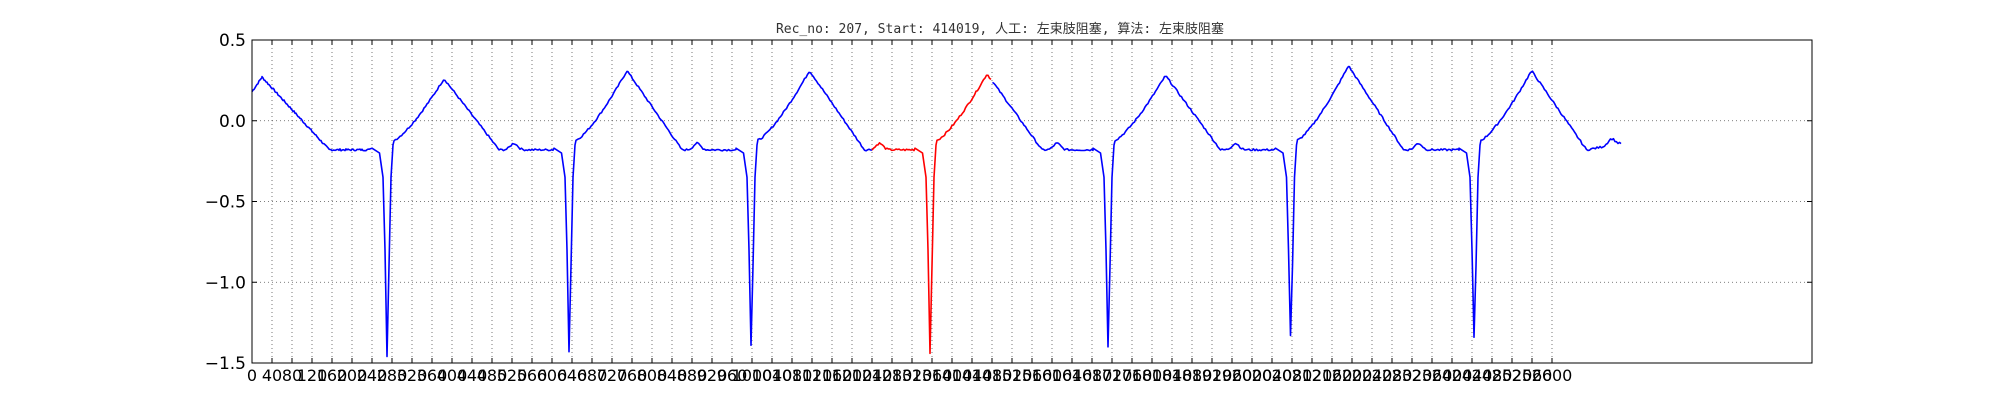 Image resolution: width=2000 pixels, height=400 pixels. I want to click on y-tick-label: −1.5, so click(225, 364).